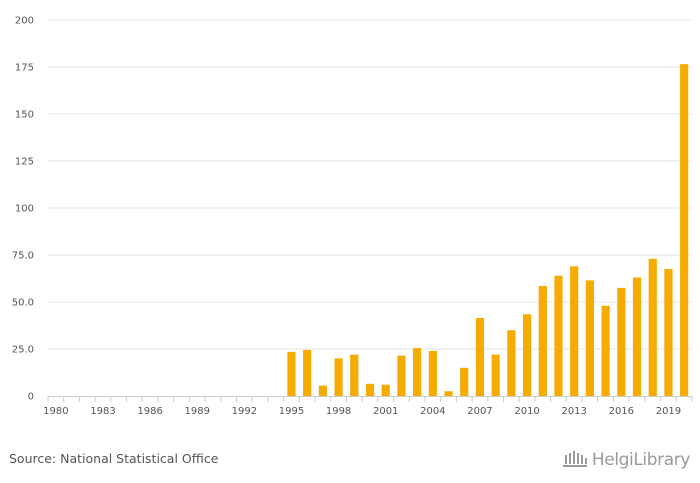  Describe the element at coordinates (558, 335) in the screenshot. I see `bar-2012` at that location.